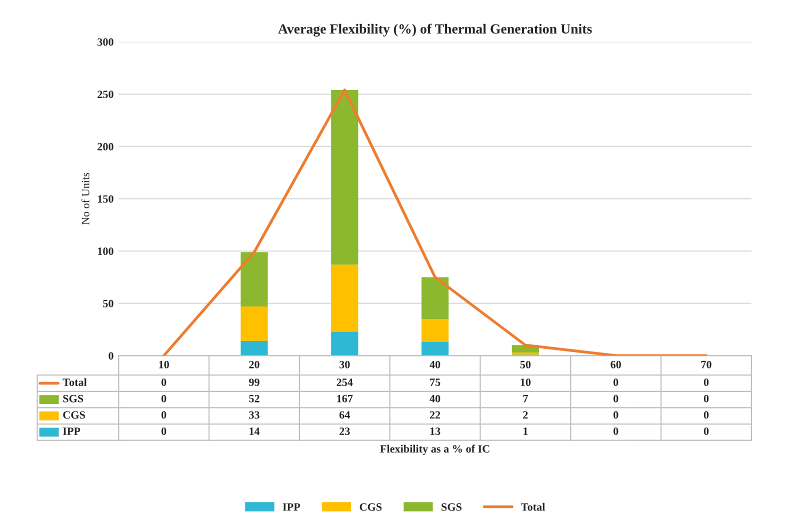  I want to click on data-label: 52, so click(254, 398).